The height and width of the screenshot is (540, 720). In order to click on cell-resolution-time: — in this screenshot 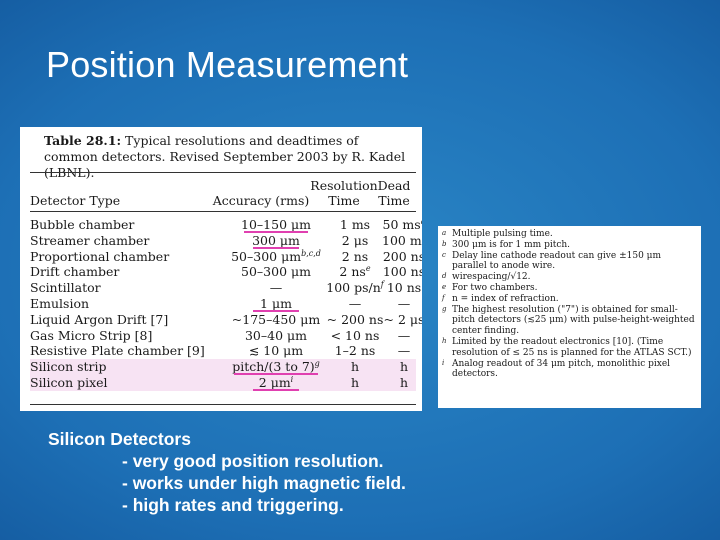, I will do `click(355, 303)`.